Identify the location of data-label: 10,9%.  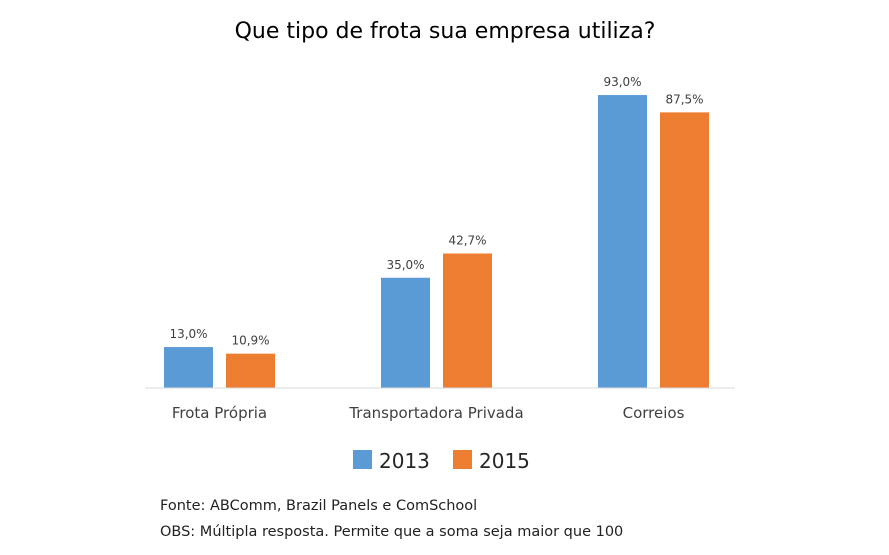
(250, 341).